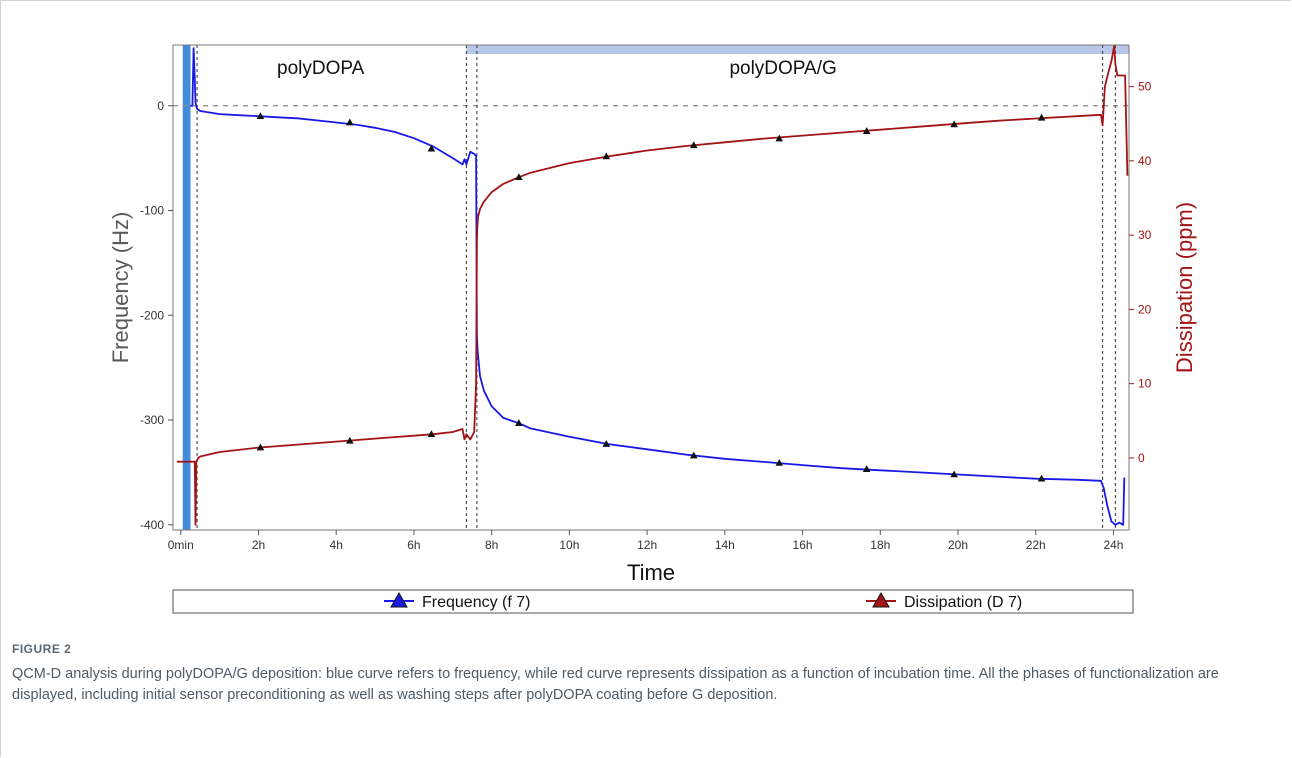  What do you see at coordinates (152, 315) in the screenshot?
I see `y-left-tick-label-2: -200` at bounding box center [152, 315].